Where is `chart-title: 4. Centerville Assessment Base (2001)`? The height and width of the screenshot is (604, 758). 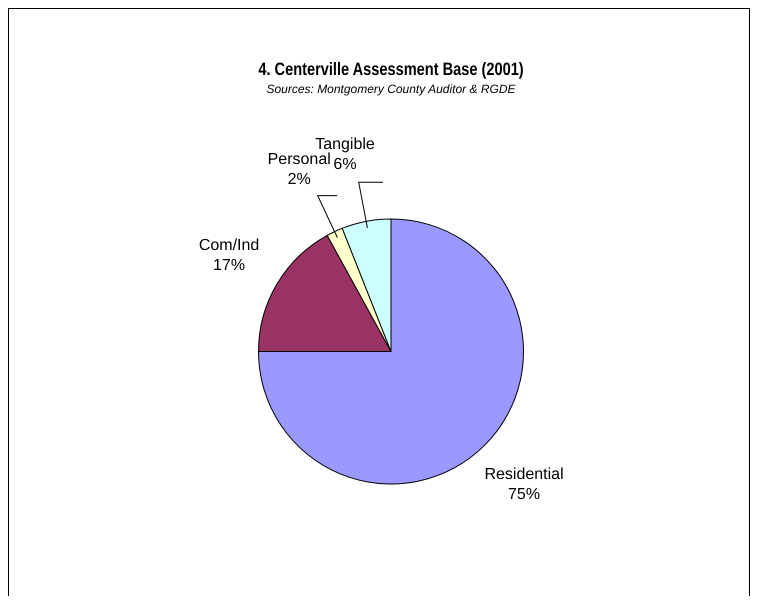 chart-title: 4. Centerville Assessment Base (2001) is located at coordinates (391, 69).